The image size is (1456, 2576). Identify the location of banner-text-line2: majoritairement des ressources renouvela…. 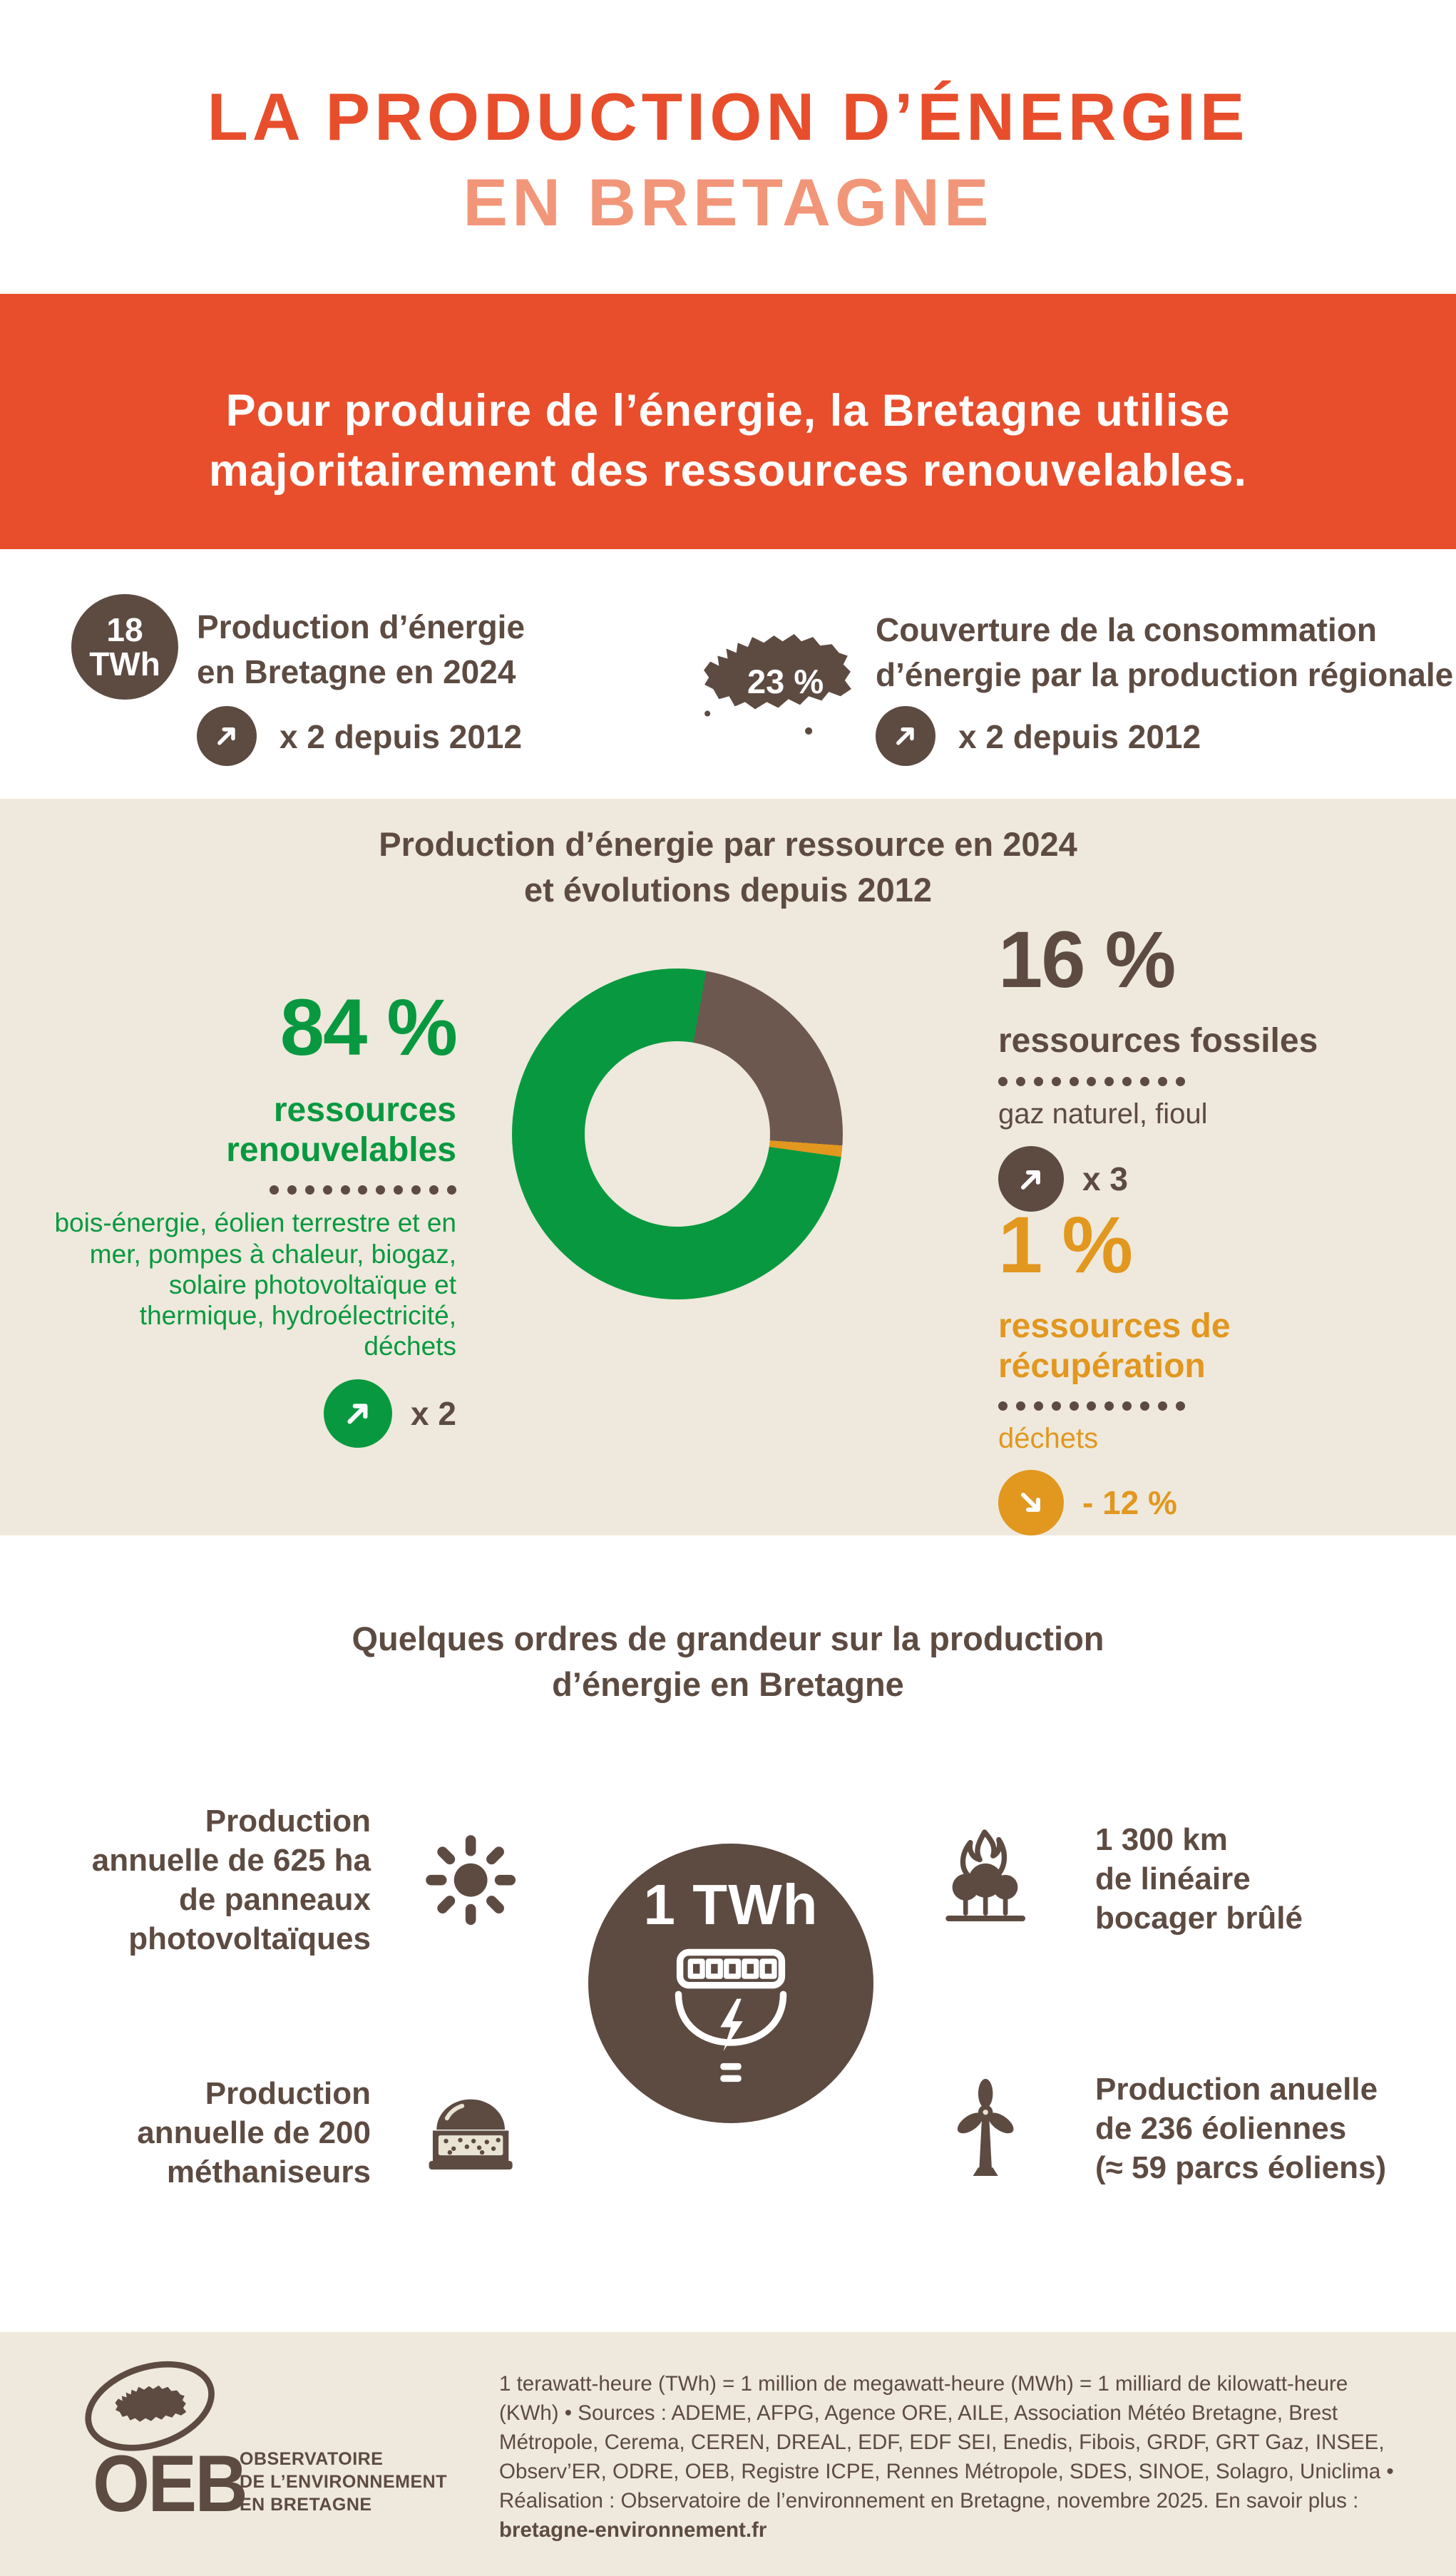
(728, 471).